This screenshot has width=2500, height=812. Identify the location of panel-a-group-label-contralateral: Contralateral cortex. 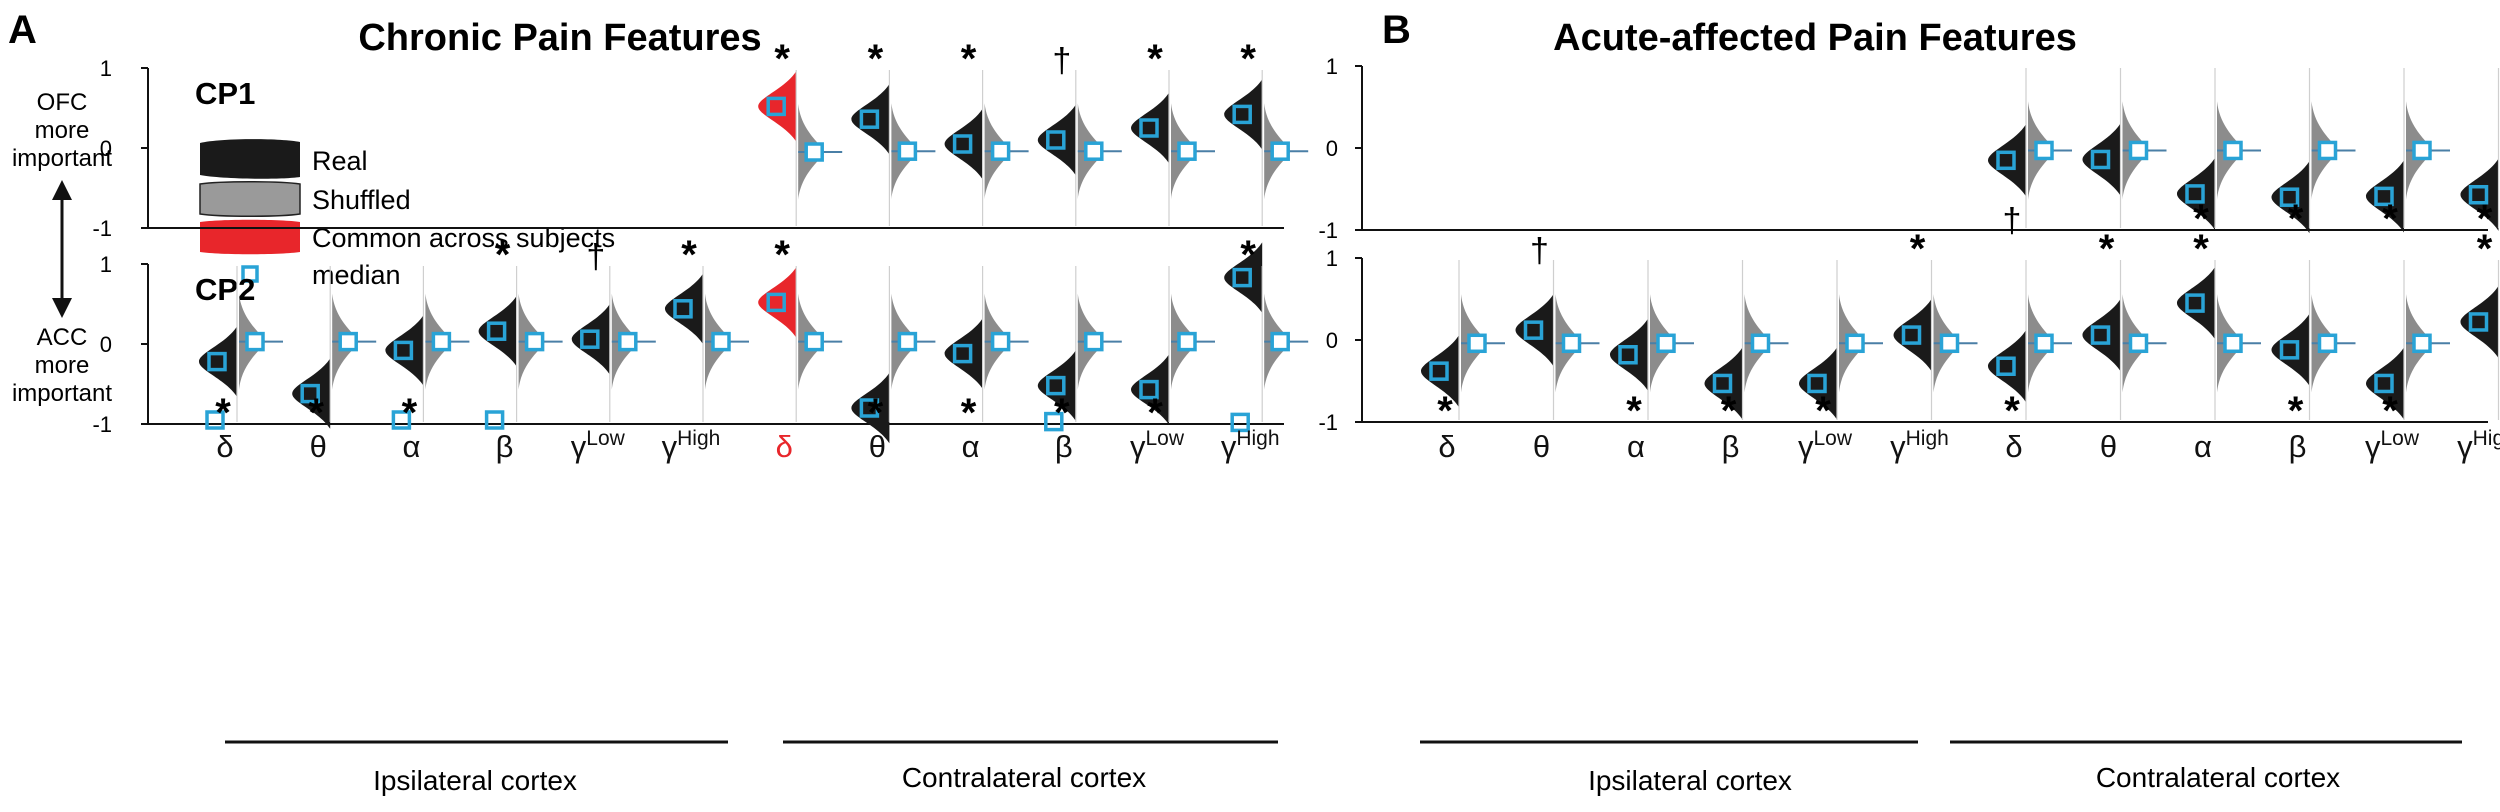
(1024, 777).